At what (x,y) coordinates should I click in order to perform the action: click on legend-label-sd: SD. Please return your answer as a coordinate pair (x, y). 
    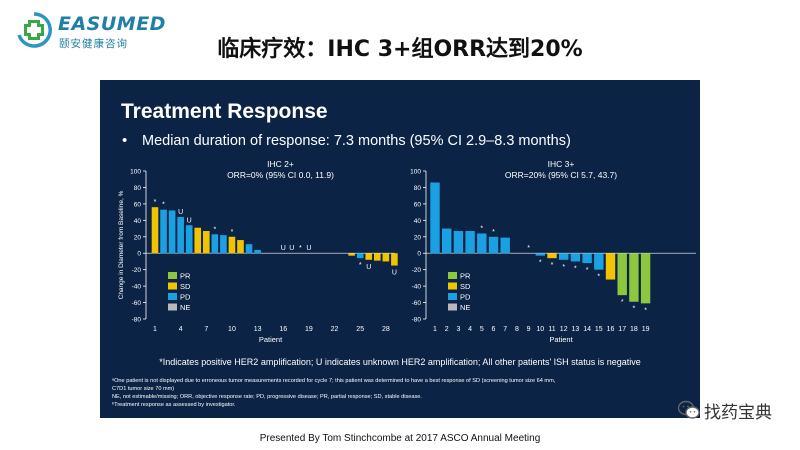
    Looking at the image, I should click on (185, 286).